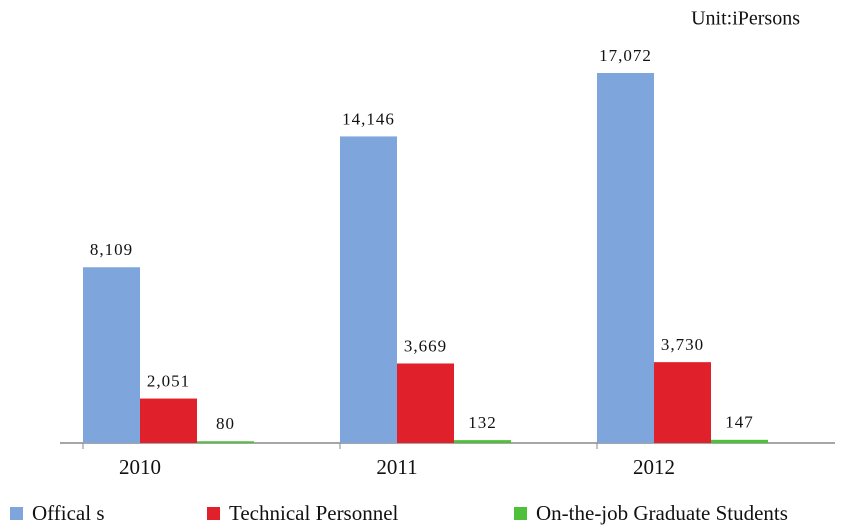 This screenshot has width=865, height=531. Describe the element at coordinates (111, 249) in the screenshot. I see `value-label: 8,109` at that location.